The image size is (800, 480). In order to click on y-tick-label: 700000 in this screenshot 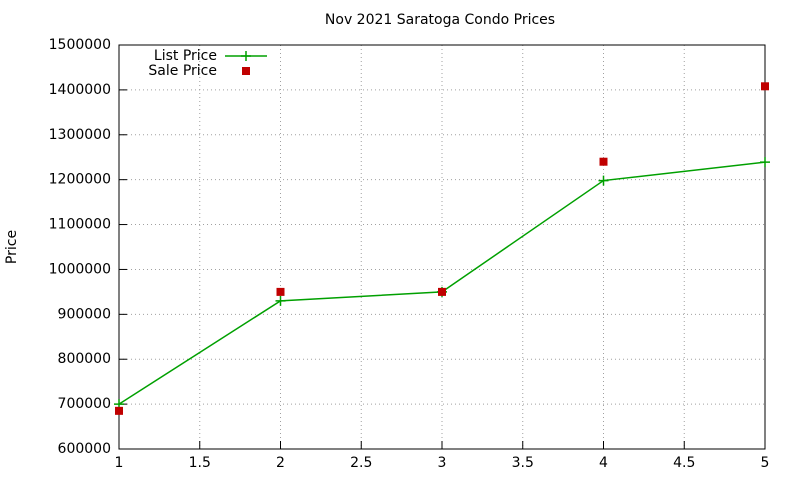, I will do `click(84, 404)`.